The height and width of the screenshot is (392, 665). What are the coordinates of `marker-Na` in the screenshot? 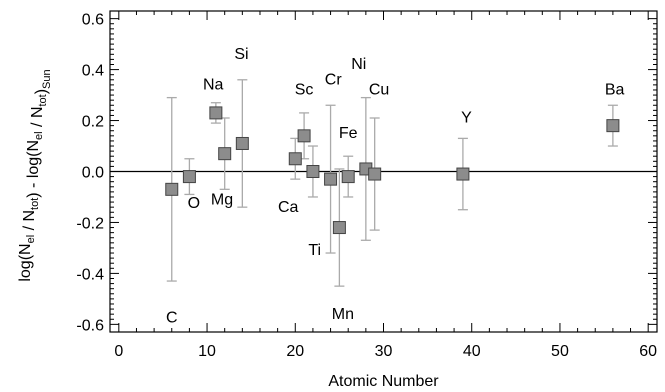 It's located at (216, 113).